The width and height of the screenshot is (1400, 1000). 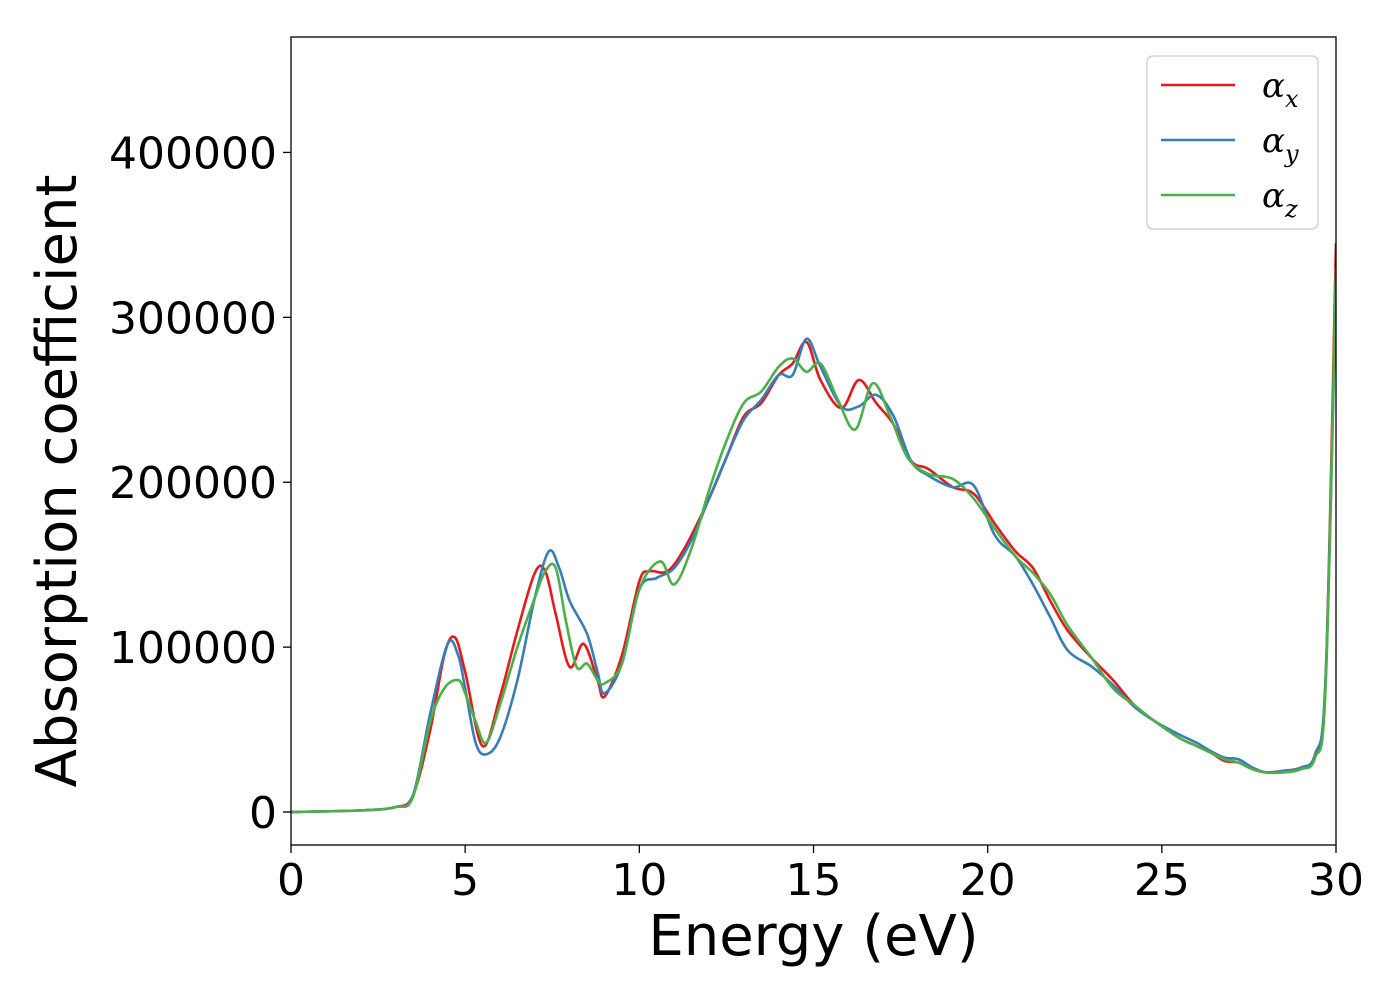 I want to click on x-tick-label: 5, so click(x=465, y=880).